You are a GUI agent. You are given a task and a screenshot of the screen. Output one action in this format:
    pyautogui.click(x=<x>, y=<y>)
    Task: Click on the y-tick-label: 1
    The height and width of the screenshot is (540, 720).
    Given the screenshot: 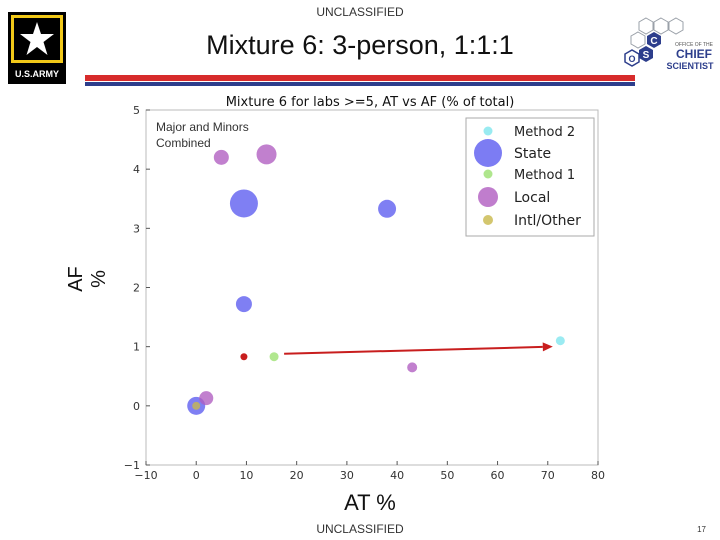 What is the action you would take?
    pyautogui.click(x=136, y=347)
    